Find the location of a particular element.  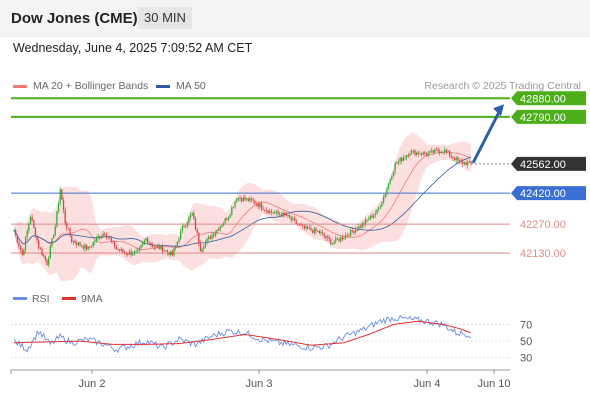

chart-header: Dow Jones (CME) 30 MIN is located at coordinates (295, 18).